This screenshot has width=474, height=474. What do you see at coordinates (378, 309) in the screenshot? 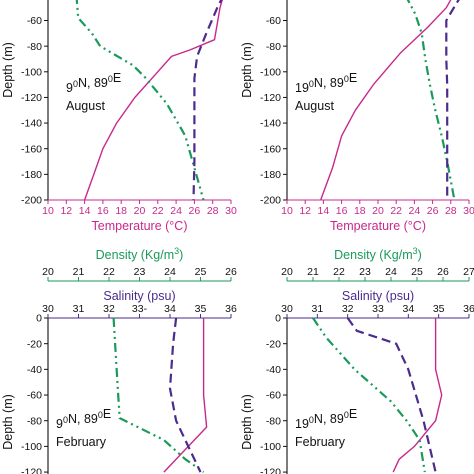
I see `salinity-tick-label: 33` at bounding box center [378, 309].